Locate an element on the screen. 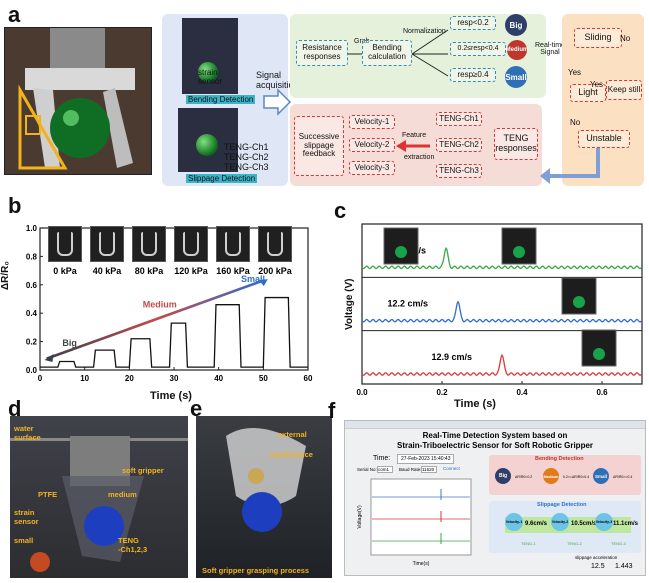  f-cond3: ΔR/R0>=0.4 is located at coordinates (623, 477).